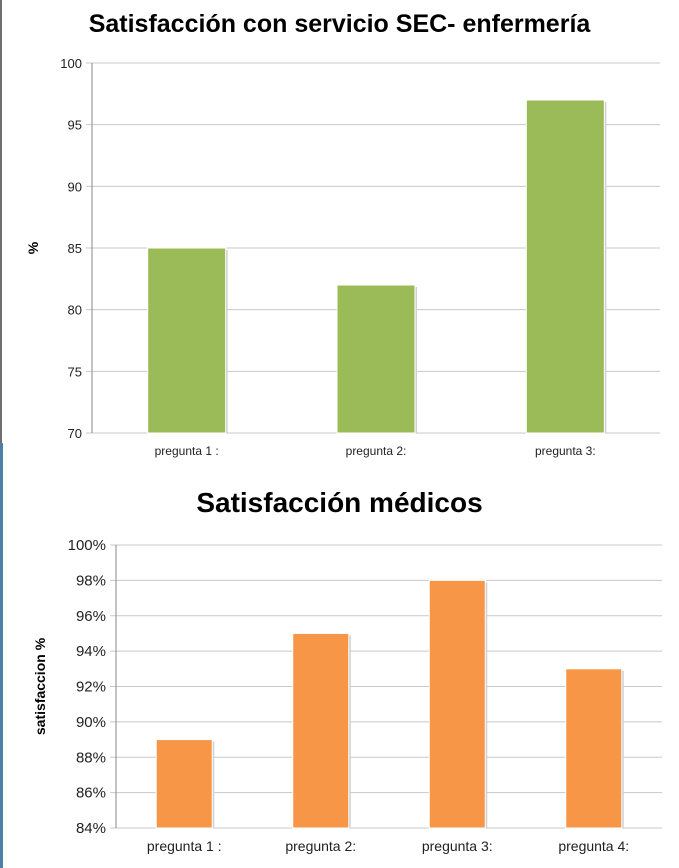  I want to click on y-tick-label: 75, so click(75, 371).